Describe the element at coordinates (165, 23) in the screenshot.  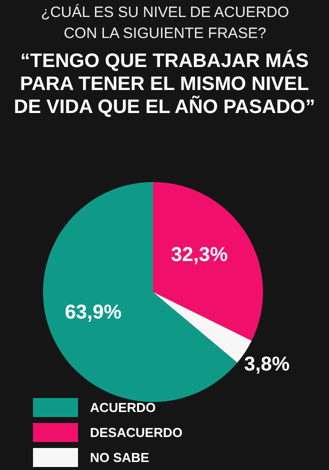
I see `chart-subtitle: ¿CUÁL ES SU NIVEL DE ACUERDO CON LA SIGUIENTE FRASE?` at that location.